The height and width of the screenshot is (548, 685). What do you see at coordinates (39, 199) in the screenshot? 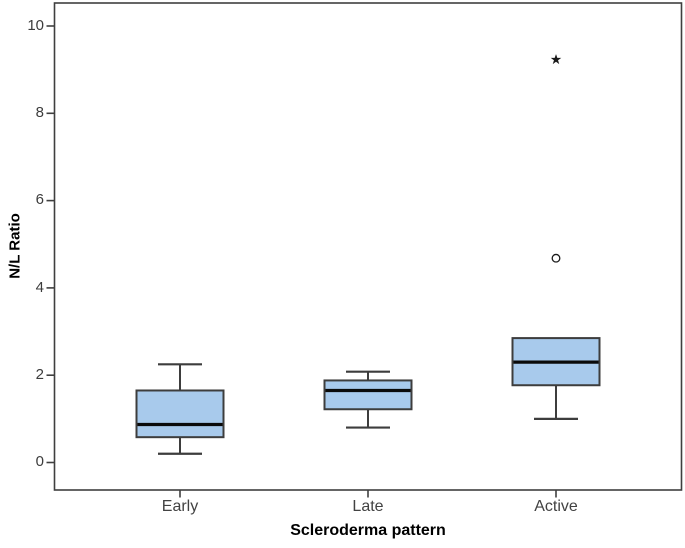
I see `y-tick-label-6: 6` at bounding box center [39, 199].